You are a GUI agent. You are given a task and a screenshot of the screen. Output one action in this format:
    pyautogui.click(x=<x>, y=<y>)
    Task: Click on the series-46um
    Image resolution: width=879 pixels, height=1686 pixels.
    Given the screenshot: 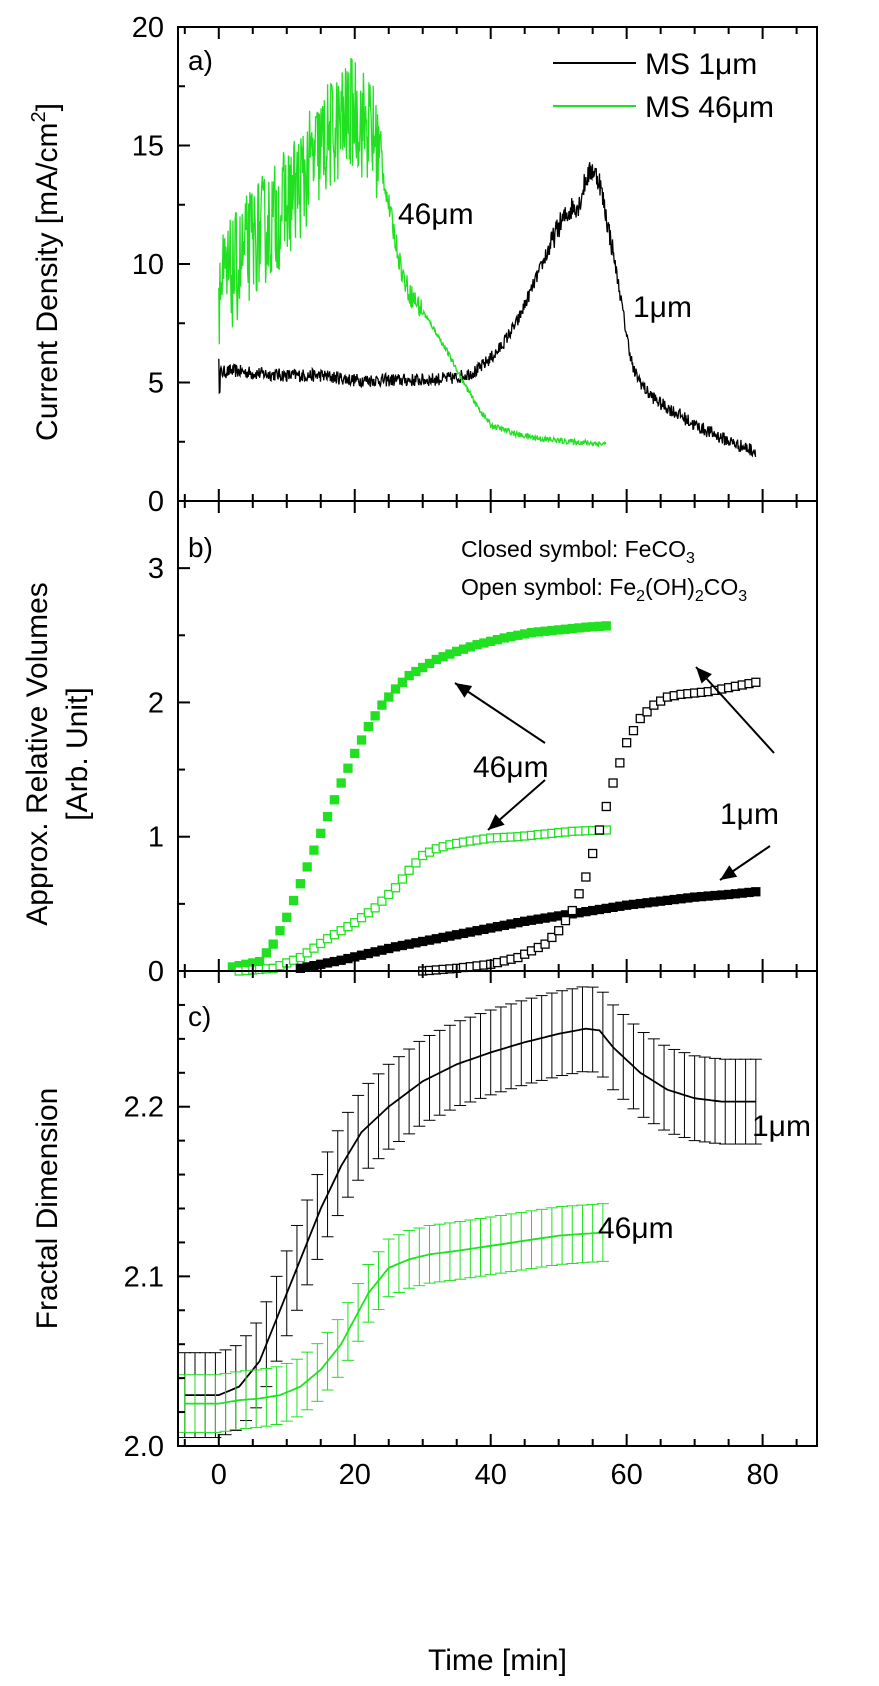 What is the action you would take?
    pyautogui.click(x=393, y=1318)
    